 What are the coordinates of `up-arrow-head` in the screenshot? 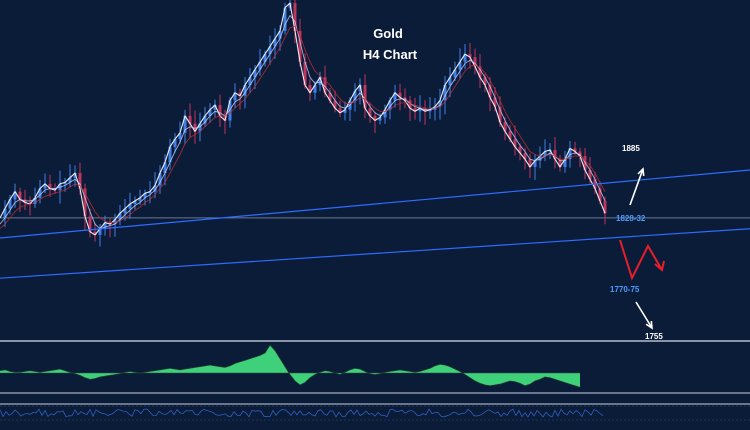 It's located at (641, 172).